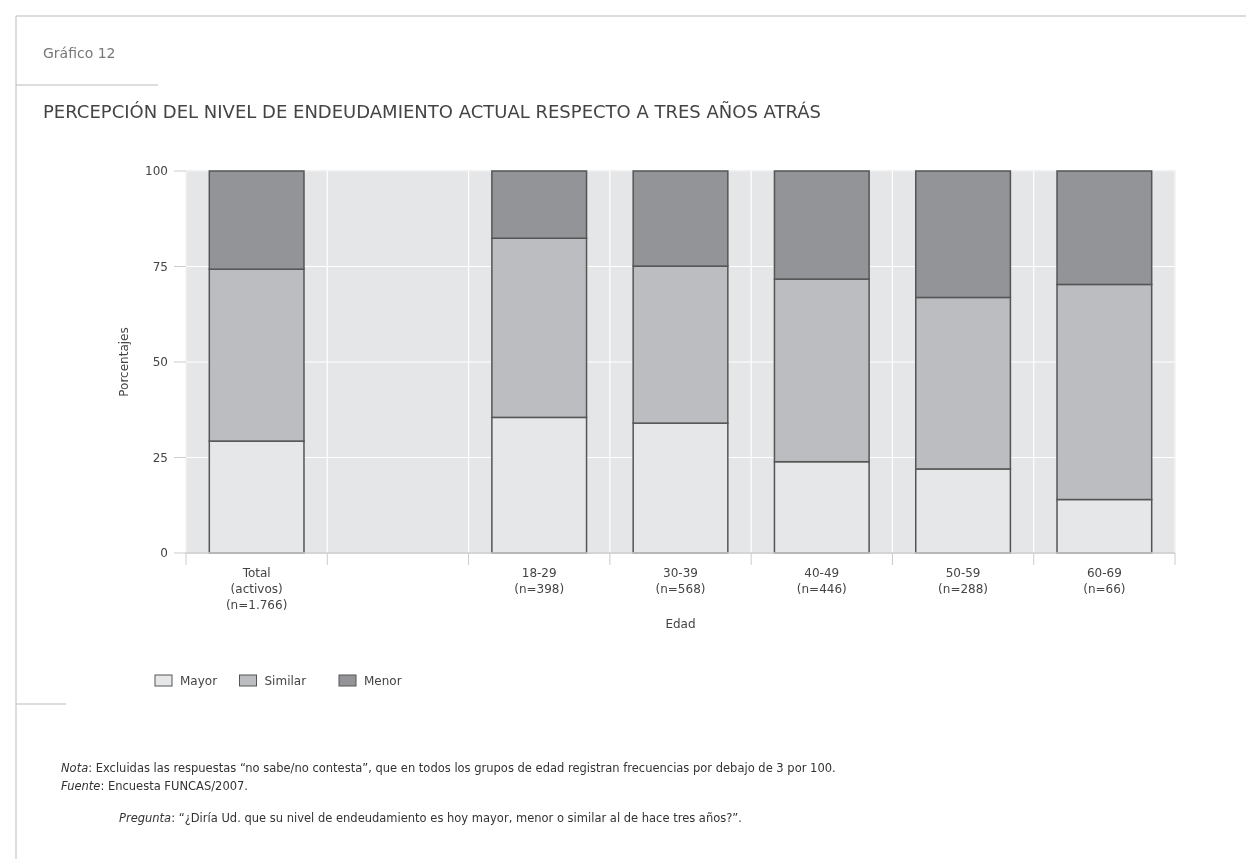  Describe the element at coordinates (156, 171) in the screenshot. I see `y-tick-label: 100` at that location.